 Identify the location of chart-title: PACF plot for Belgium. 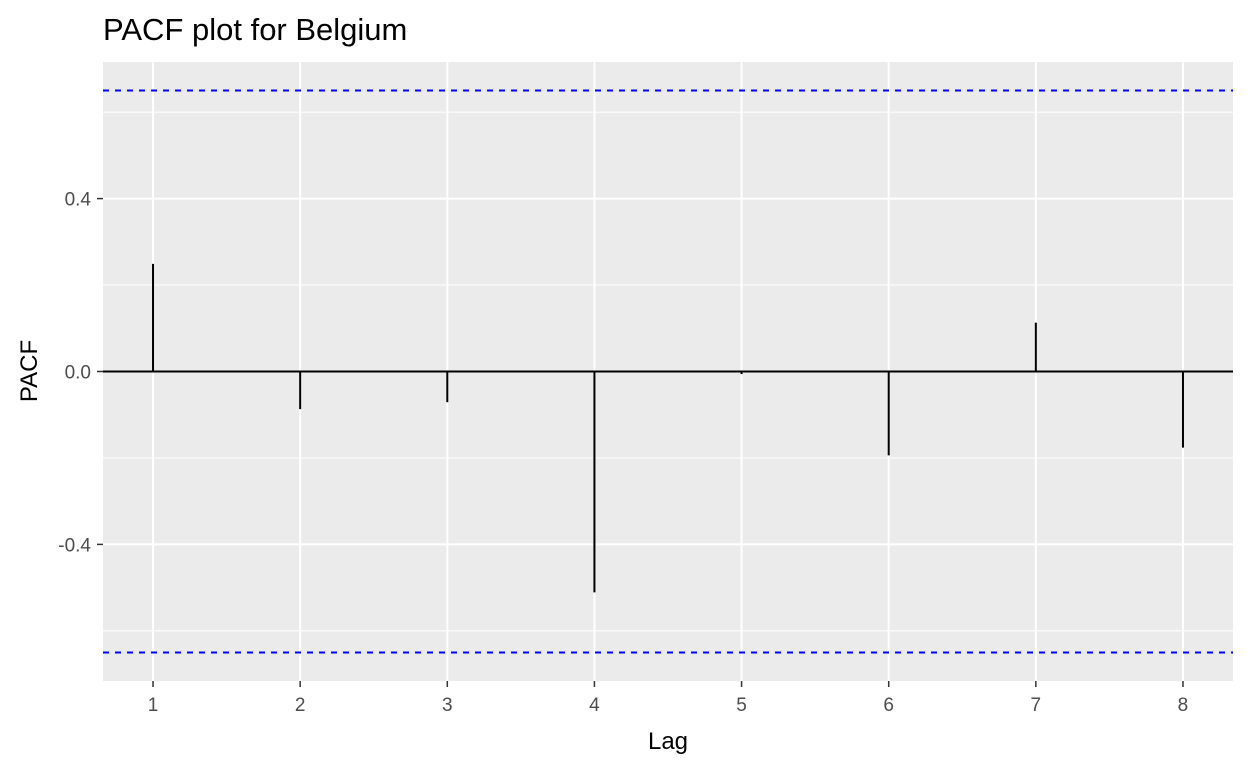
(255, 29).